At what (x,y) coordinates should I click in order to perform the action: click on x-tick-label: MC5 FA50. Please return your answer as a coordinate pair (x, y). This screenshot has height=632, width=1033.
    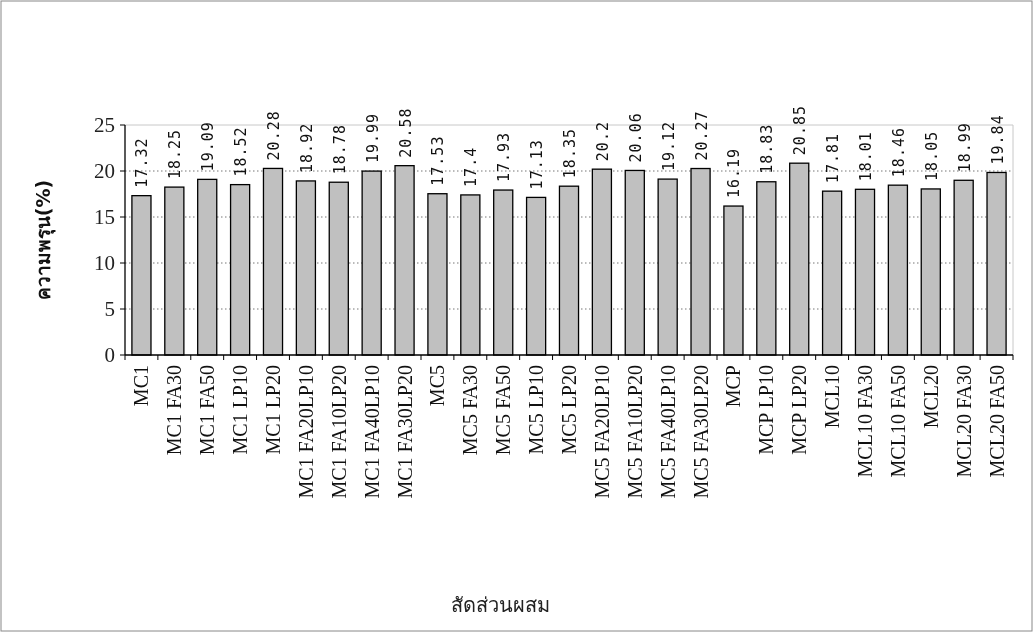
    Looking at the image, I should click on (503, 410).